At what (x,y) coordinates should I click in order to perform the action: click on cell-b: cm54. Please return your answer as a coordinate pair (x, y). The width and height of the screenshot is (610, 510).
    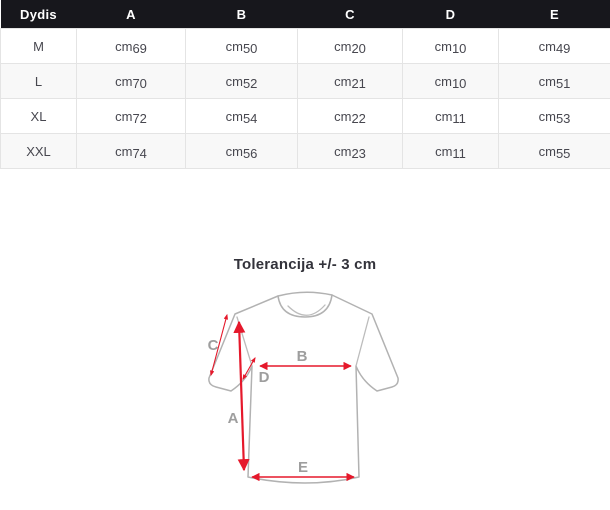
    Looking at the image, I should click on (242, 116).